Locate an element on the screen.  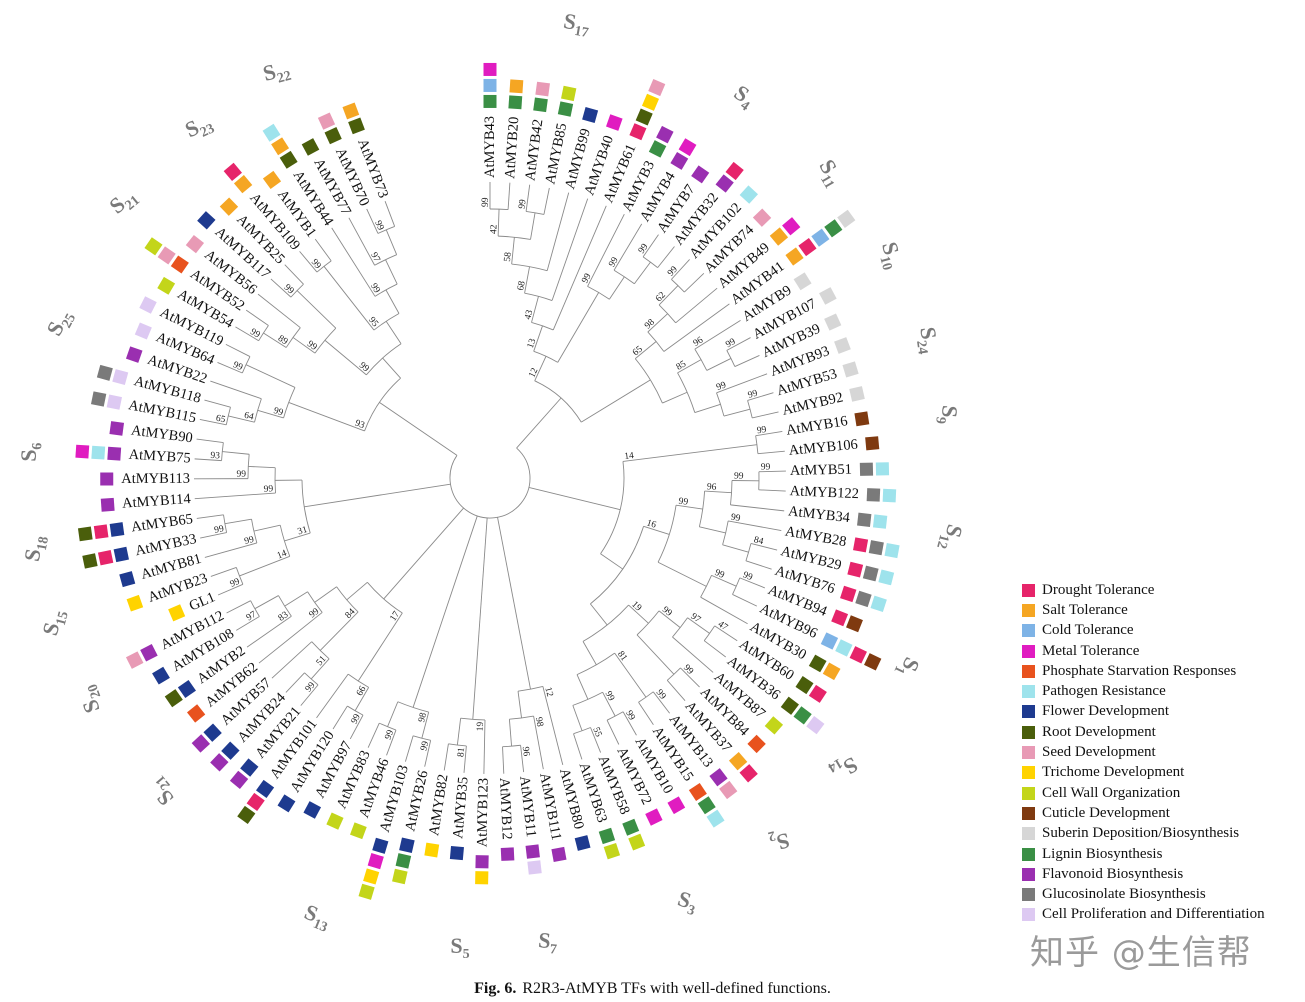
function-square-cd is located at coordinates (862, 419).